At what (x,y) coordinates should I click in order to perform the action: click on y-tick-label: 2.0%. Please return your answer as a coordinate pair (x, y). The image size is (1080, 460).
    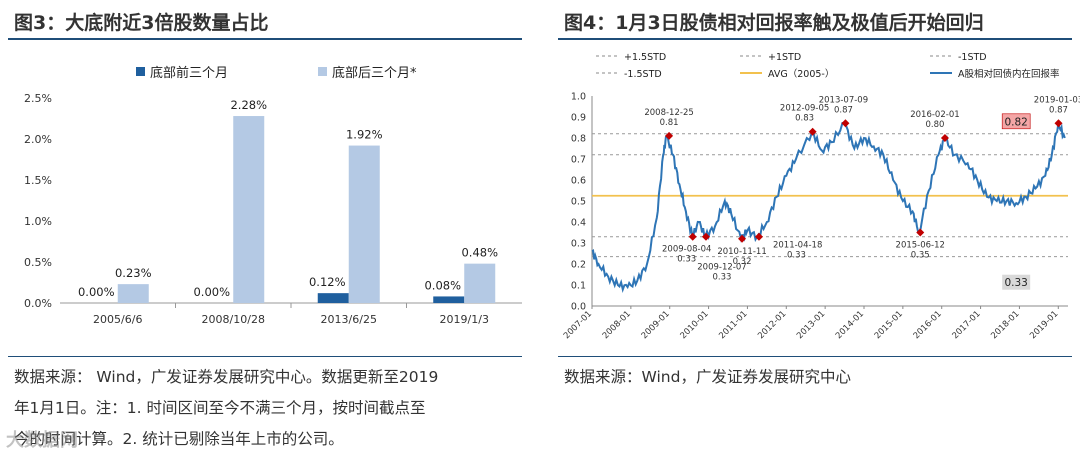
    Looking at the image, I should click on (38, 139).